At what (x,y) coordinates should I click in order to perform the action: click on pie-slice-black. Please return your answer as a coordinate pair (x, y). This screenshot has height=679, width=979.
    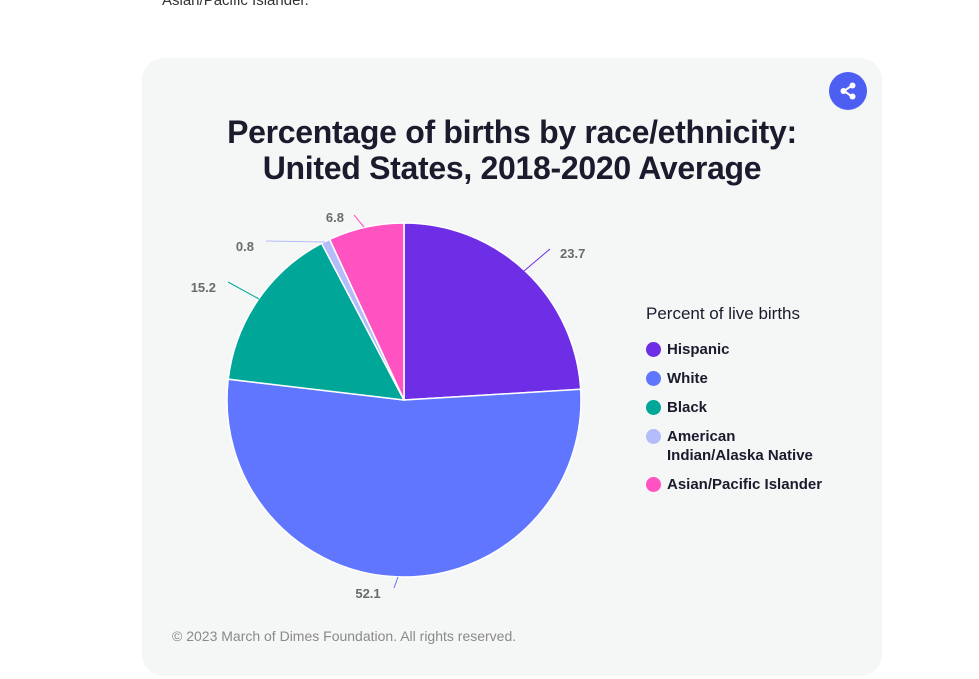
    Looking at the image, I should click on (316, 321).